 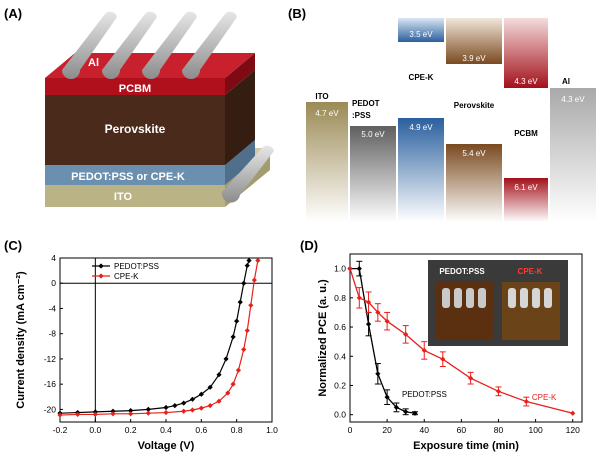 What do you see at coordinates (50, 359) in the screenshot?
I see `y-tick-label: -12` at bounding box center [50, 359].